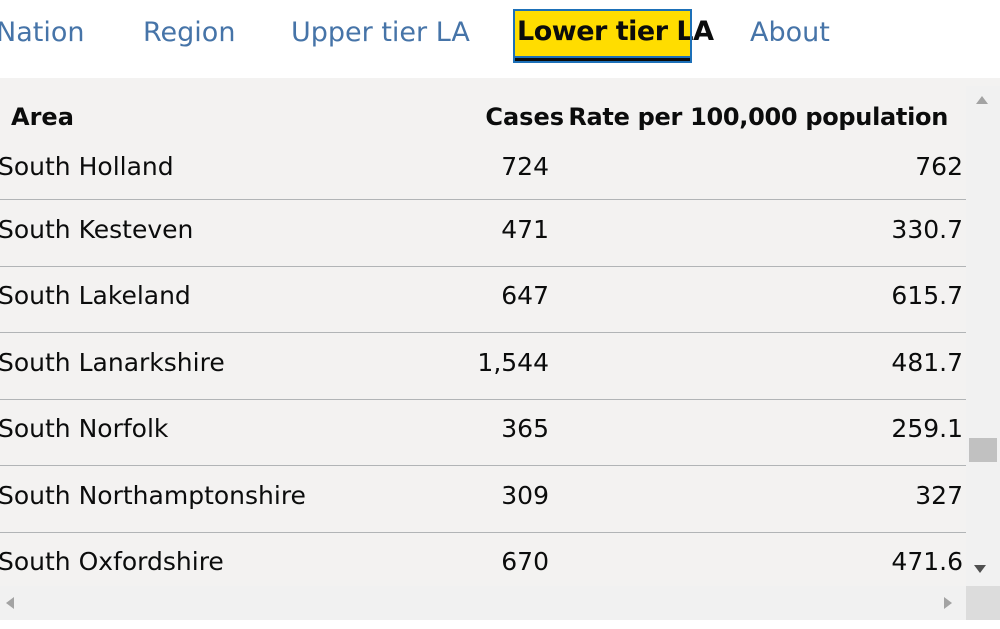 This screenshot has height=629, width=1000. Describe the element at coordinates (982, 100) in the screenshot. I see `scroll-up-arrow-icon` at that location.